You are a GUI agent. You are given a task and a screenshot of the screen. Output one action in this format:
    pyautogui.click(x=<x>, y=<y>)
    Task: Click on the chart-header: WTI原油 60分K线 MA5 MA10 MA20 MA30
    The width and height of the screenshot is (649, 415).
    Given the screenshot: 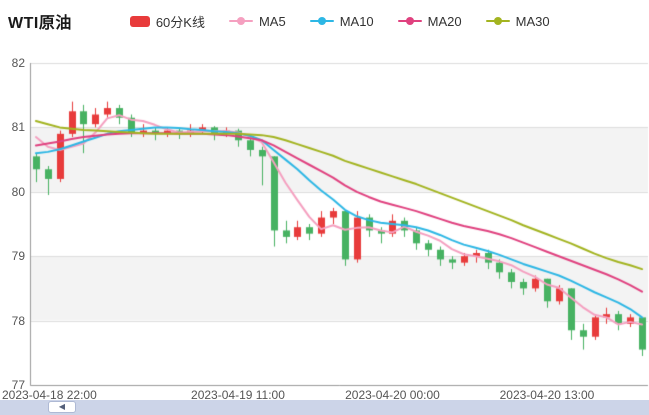 What is the action you would take?
    pyautogui.click(x=328, y=21)
    